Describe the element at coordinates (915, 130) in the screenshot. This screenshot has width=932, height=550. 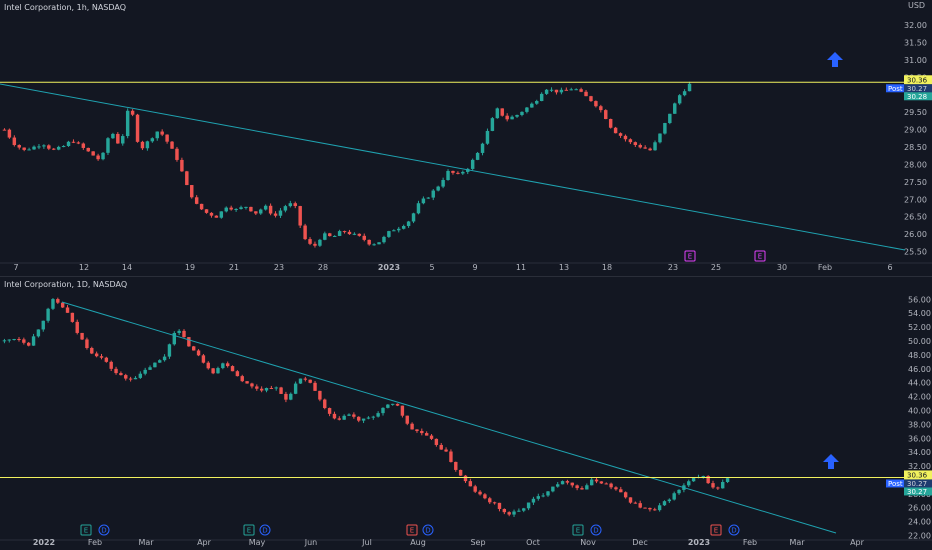
I see `price-tick-label: 29.00` at that location.